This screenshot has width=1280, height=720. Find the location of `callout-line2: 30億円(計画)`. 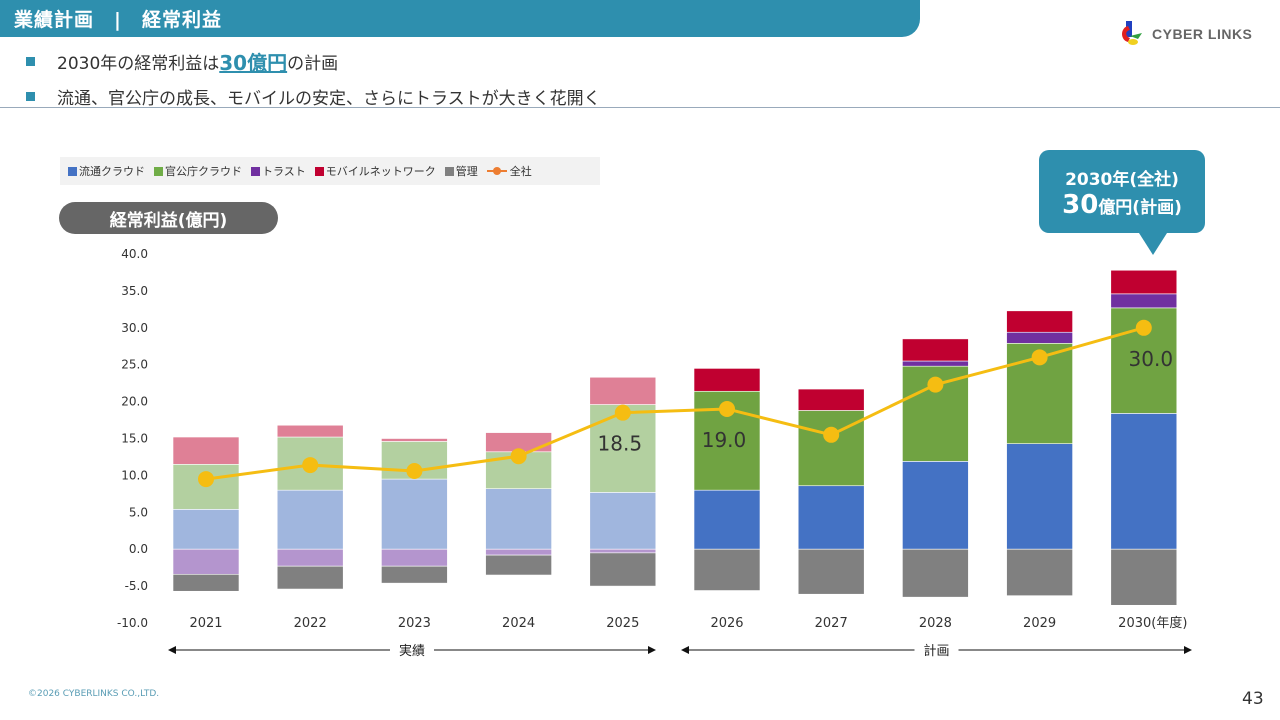

callout-line2: 30億円(計画) is located at coordinates (1122, 205).